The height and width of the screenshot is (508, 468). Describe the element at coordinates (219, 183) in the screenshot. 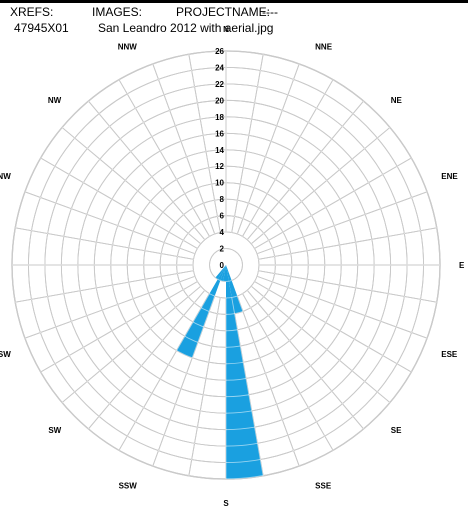

I see `ring-label: 10` at that location.